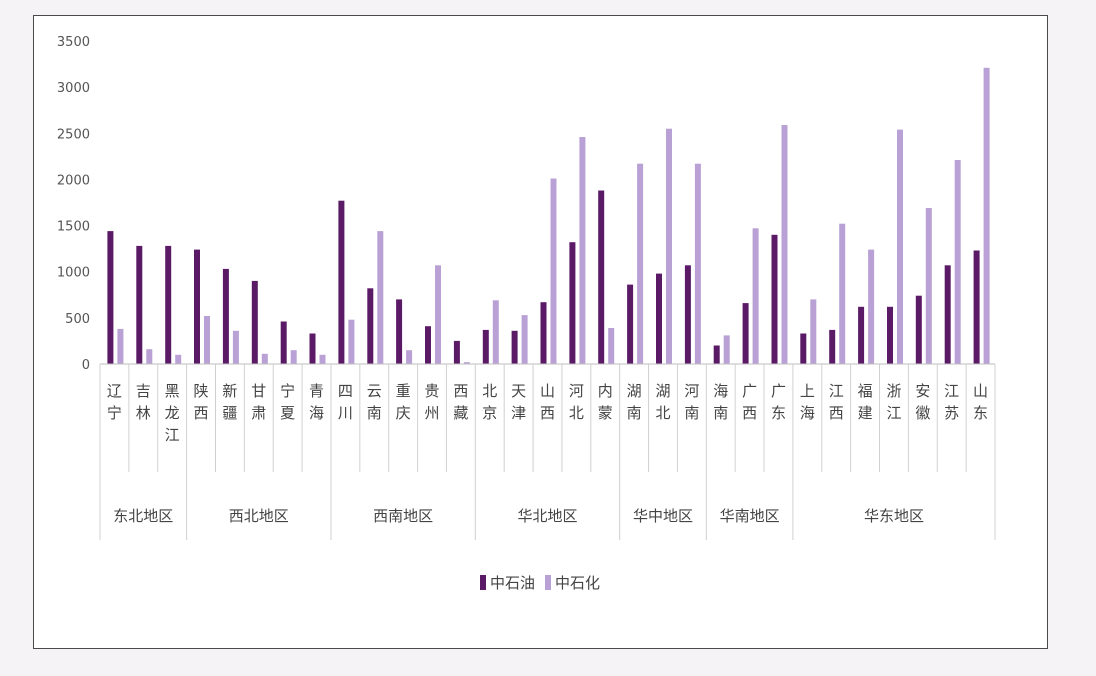  What do you see at coordinates (374, 402) in the screenshot?
I see `x-tick-label: 云南` at bounding box center [374, 402].